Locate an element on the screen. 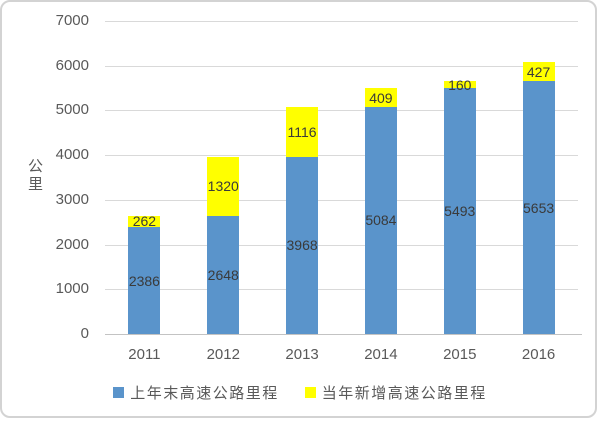 This screenshot has height=423, width=600. y-tick-label: 1000 is located at coordinates (72, 289).